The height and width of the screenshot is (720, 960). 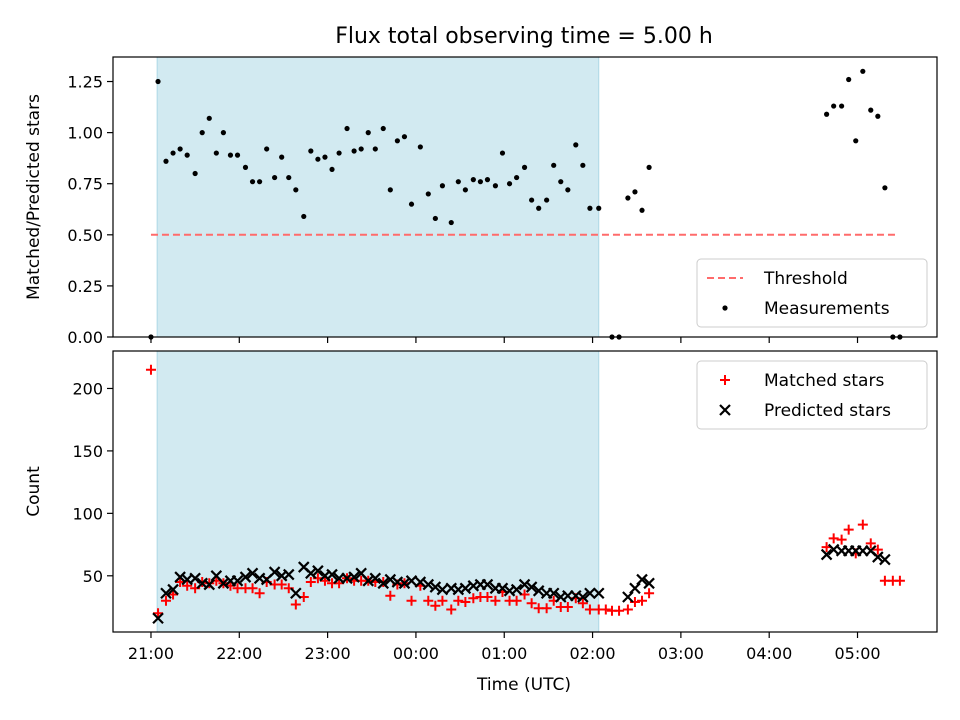 What do you see at coordinates (812, 293) in the screenshot?
I see `ratio-legend: Threshold Measurements` at bounding box center [812, 293].